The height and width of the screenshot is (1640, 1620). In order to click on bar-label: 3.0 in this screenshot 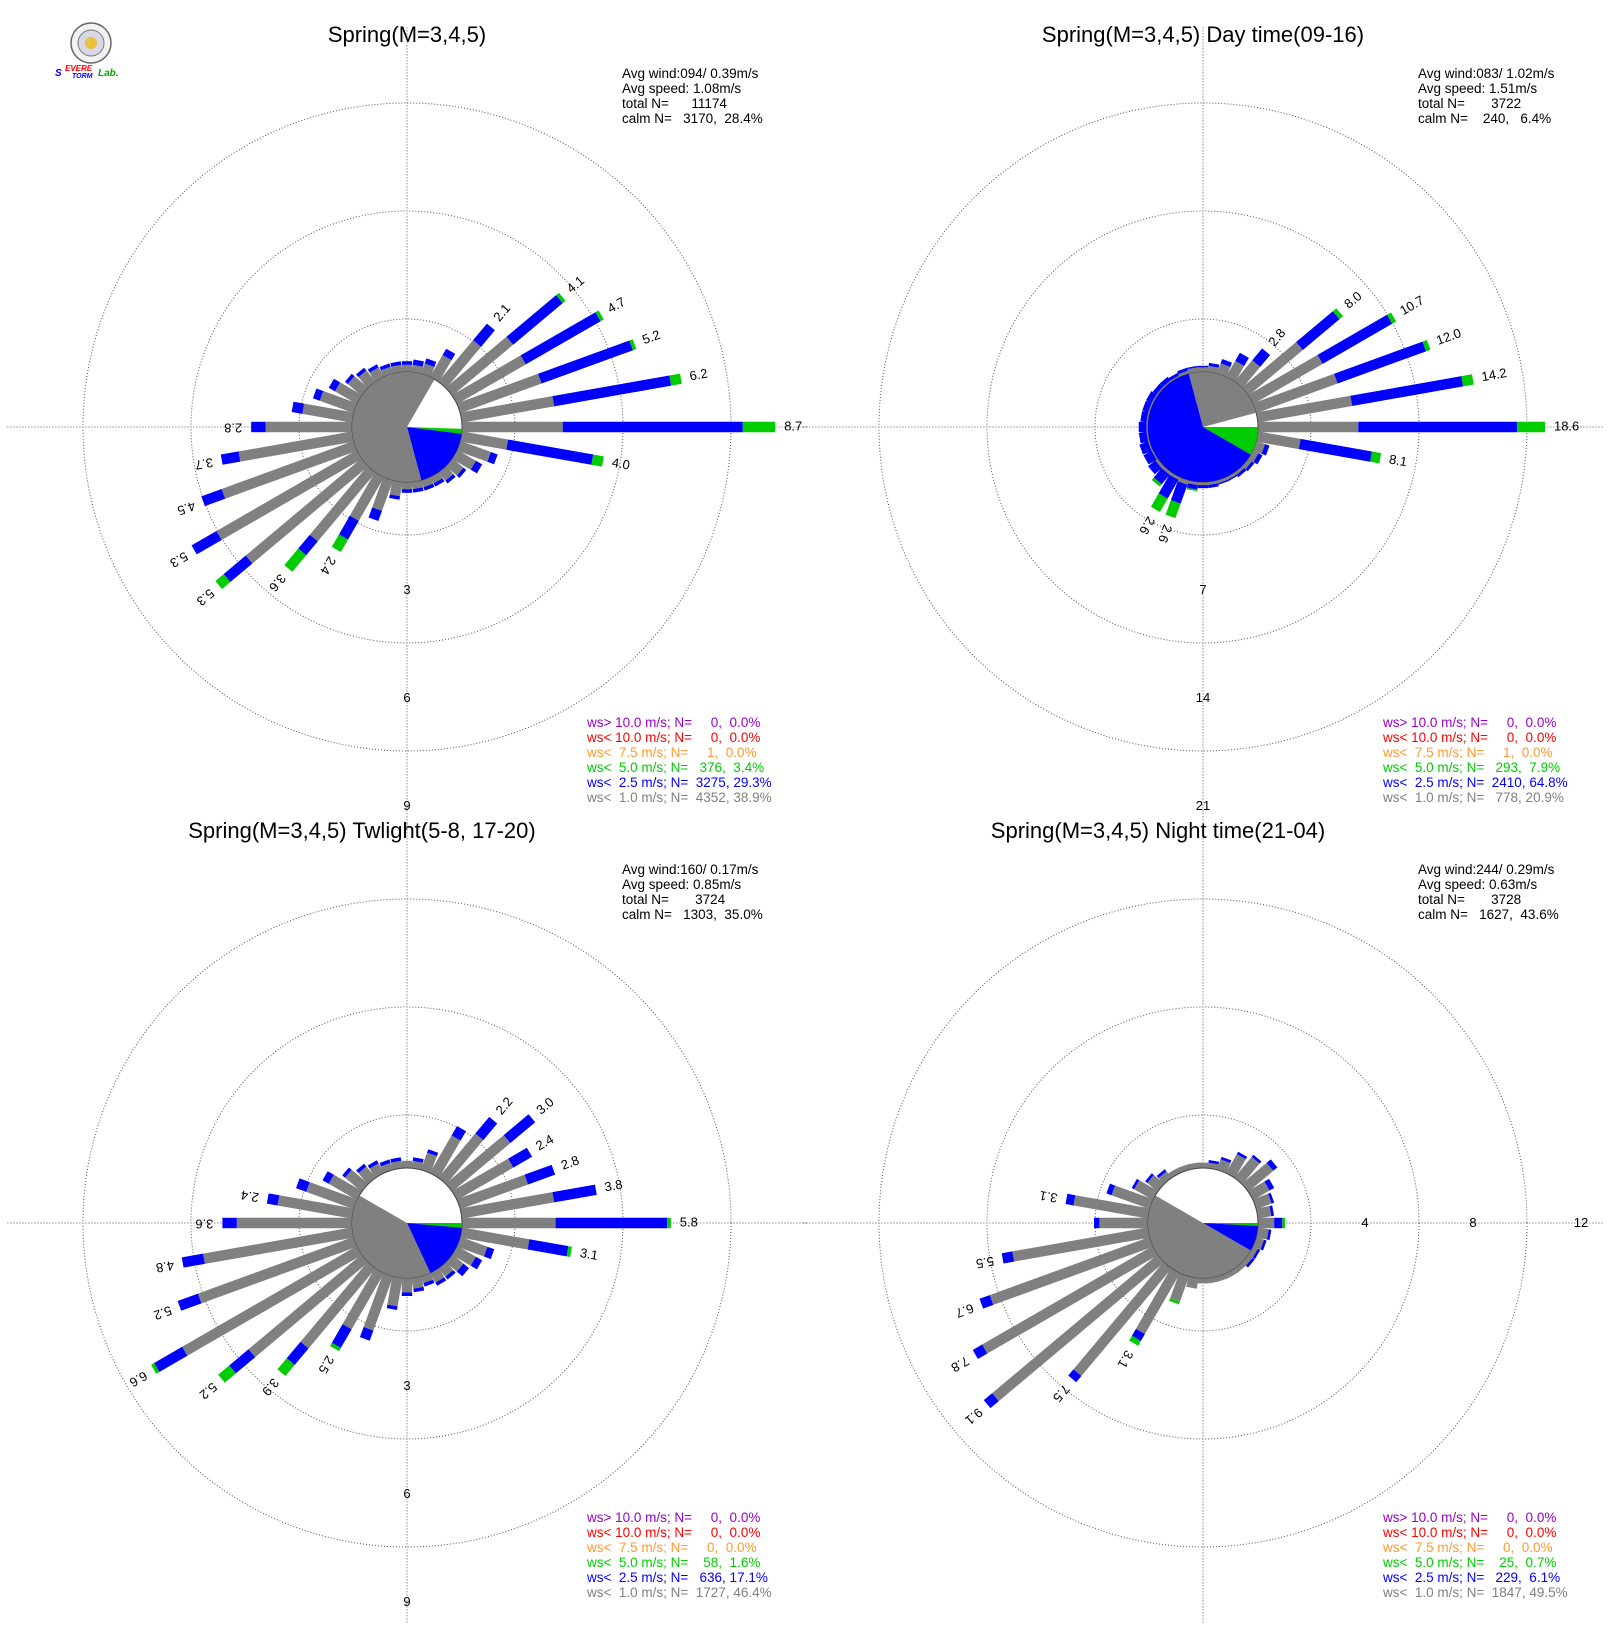, I will do `click(544, 1105)`.